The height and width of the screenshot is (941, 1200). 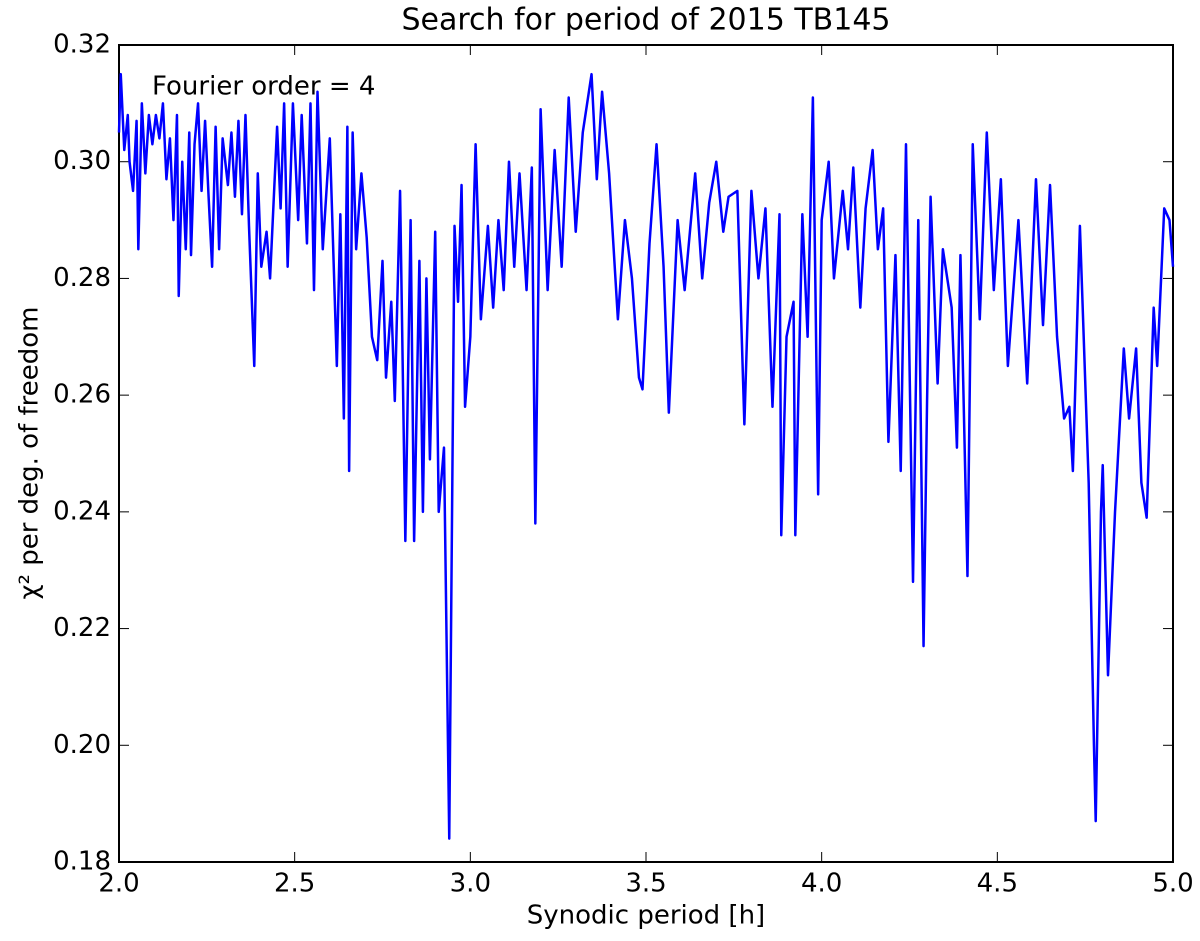 What do you see at coordinates (82, 745) in the screenshot?
I see `y-tick-label: 0.20` at bounding box center [82, 745].